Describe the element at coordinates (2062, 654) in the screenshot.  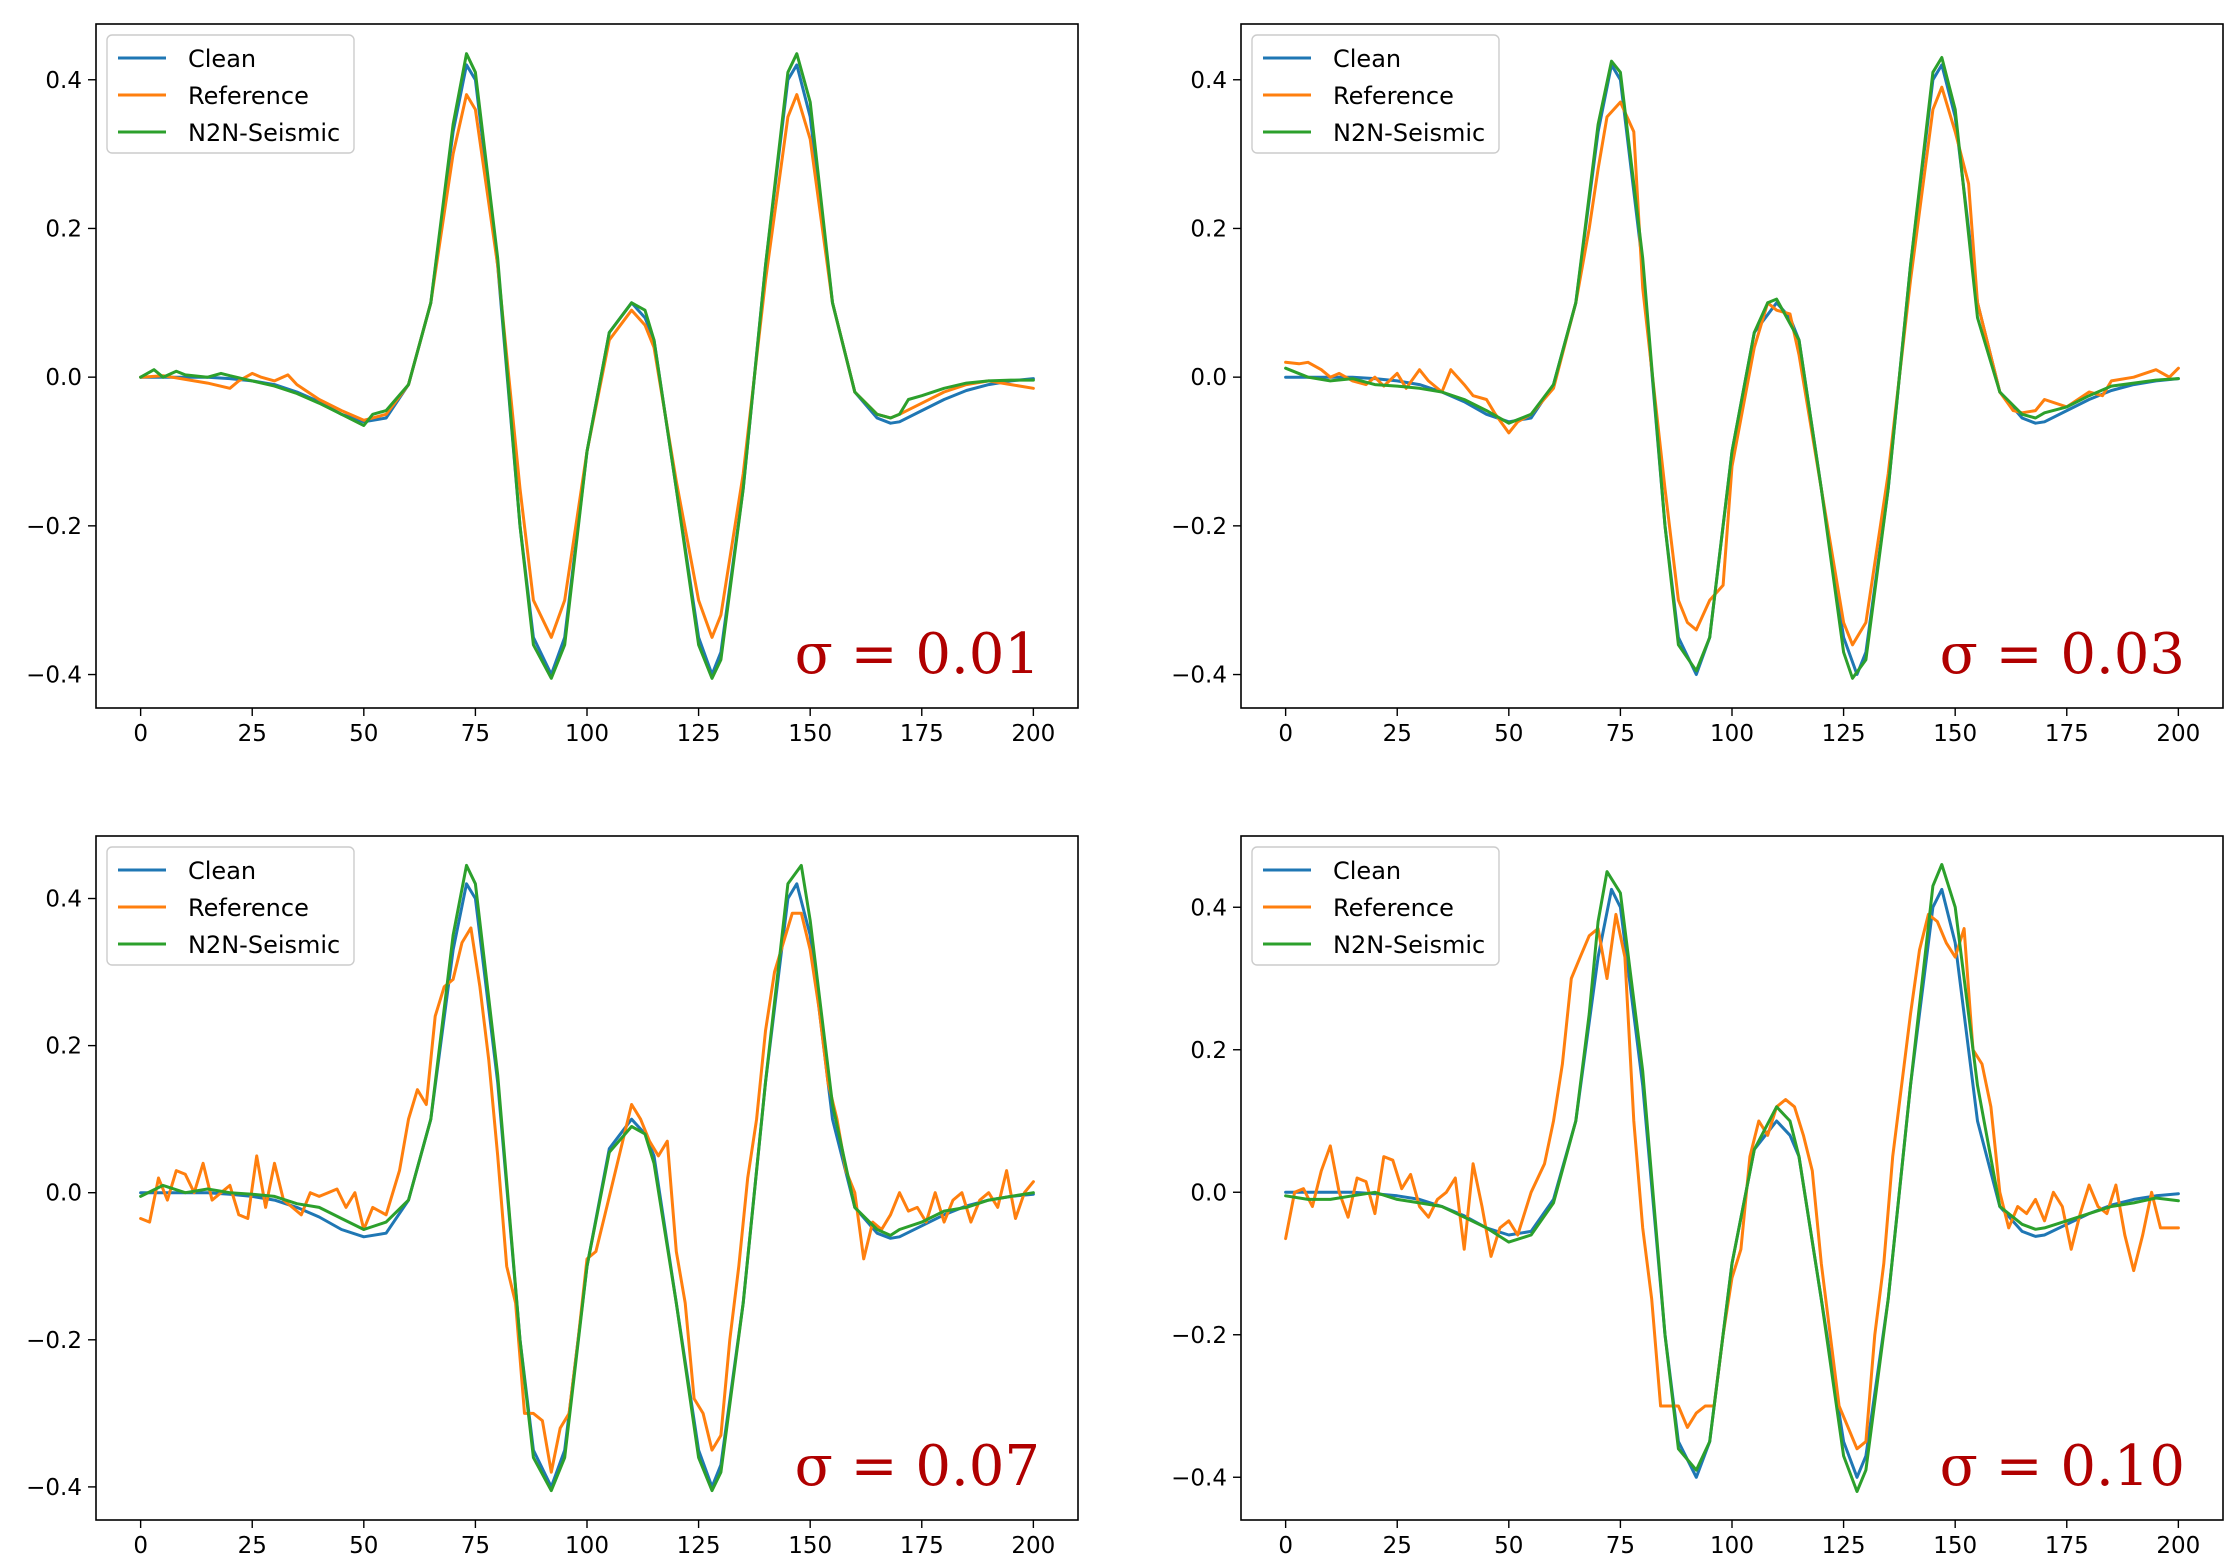
I see `sigma-annotation: σ = 0.03` at that location.